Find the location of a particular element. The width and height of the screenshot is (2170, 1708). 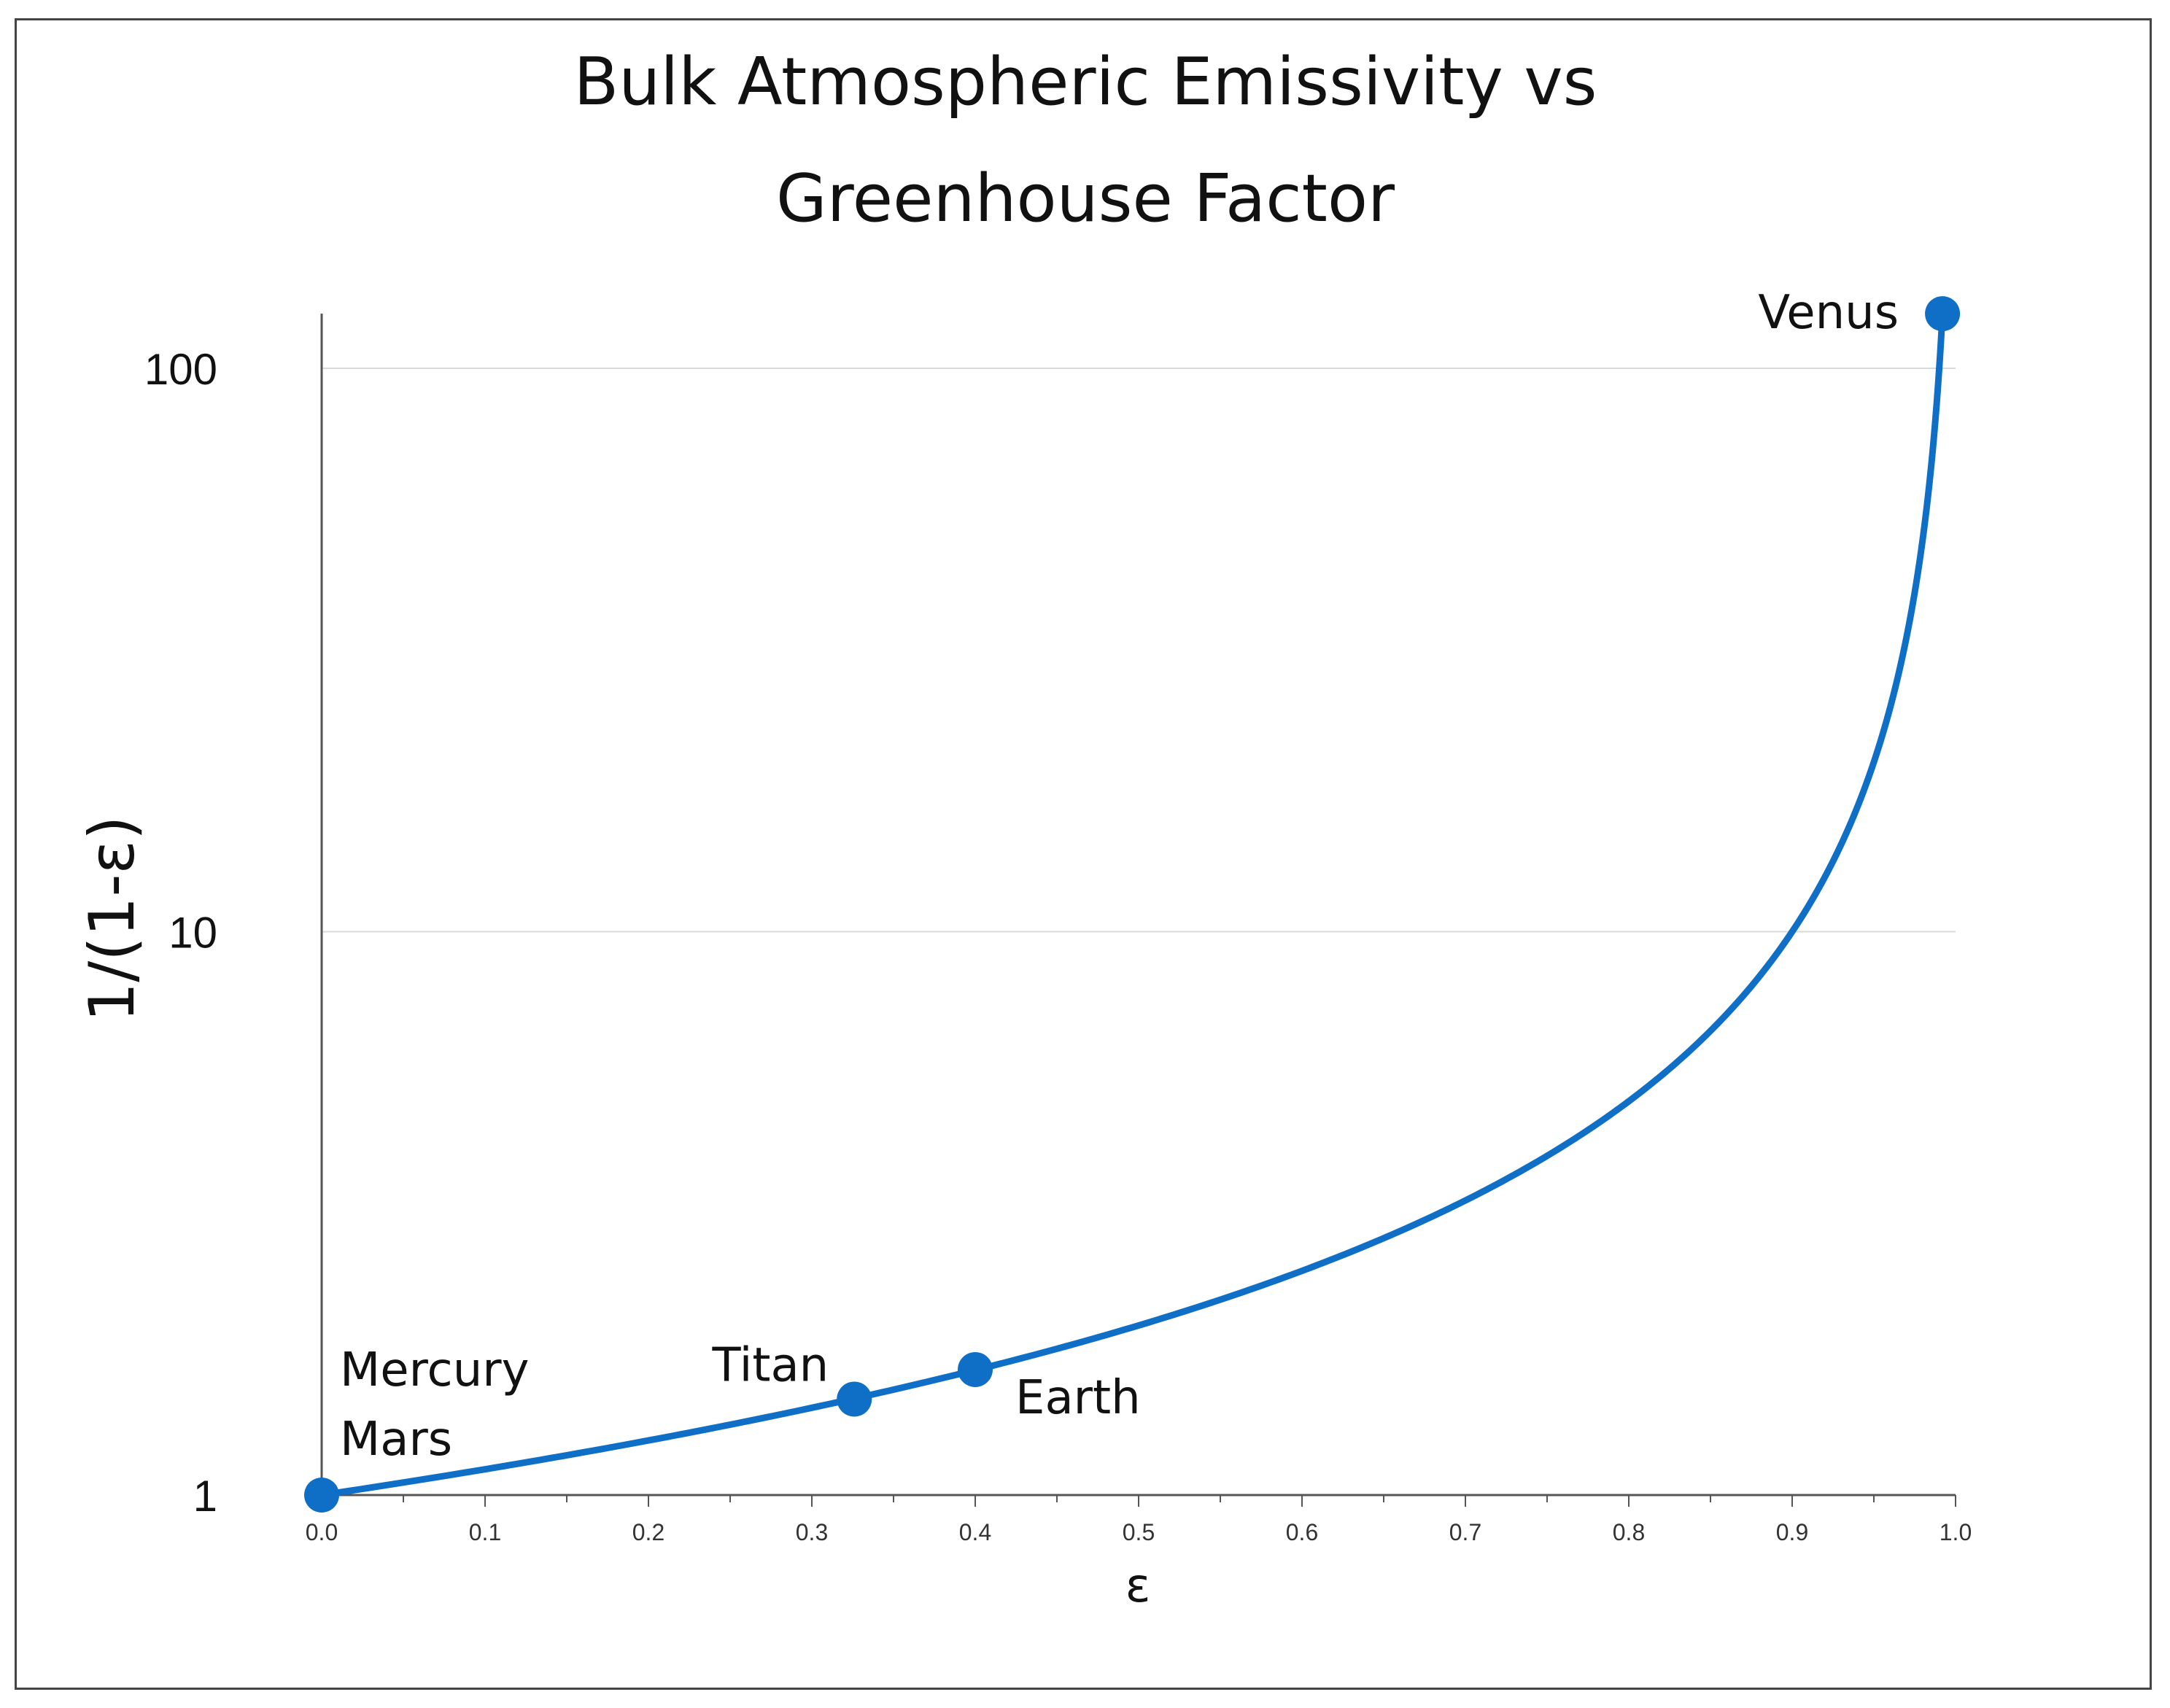

x-tick-label-0.7: 0.7 is located at coordinates (1465, 1532).